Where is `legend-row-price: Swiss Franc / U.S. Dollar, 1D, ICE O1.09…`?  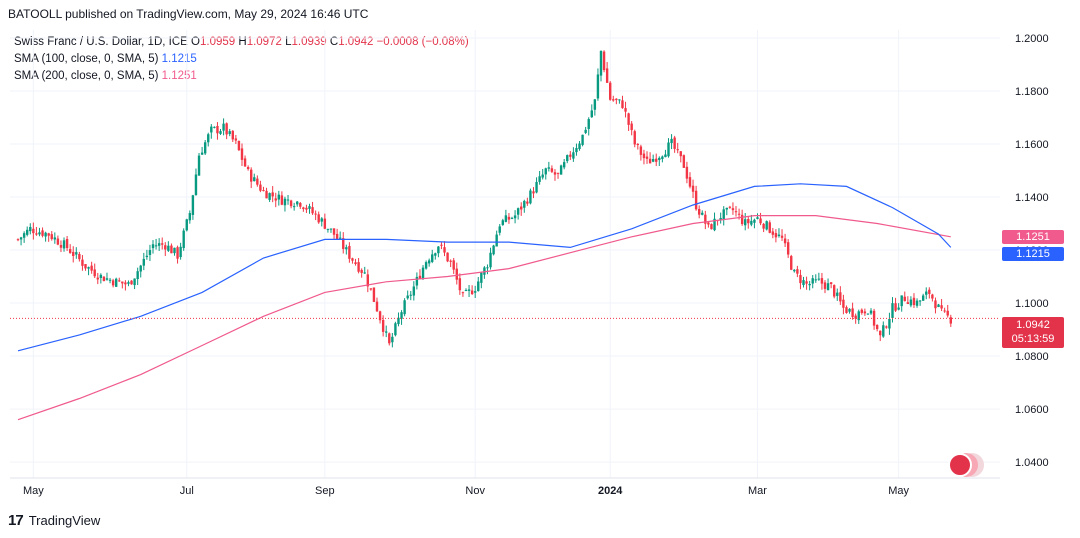 legend-row-price: Swiss Franc / U.S. Dollar, 1D, ICE O1.09… is located at coordinates (241, 42).